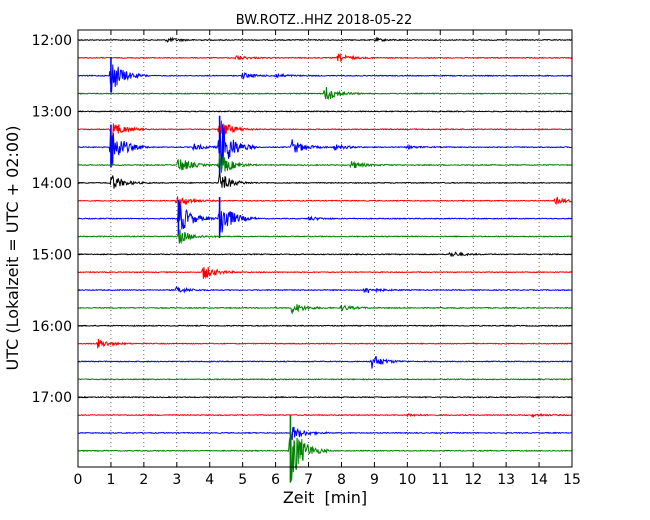 The image size is (650, 520). Describe the element at coordinates (52, 41) in the screenshot. I see `y-tick-label-1200: 12:00` at that location.